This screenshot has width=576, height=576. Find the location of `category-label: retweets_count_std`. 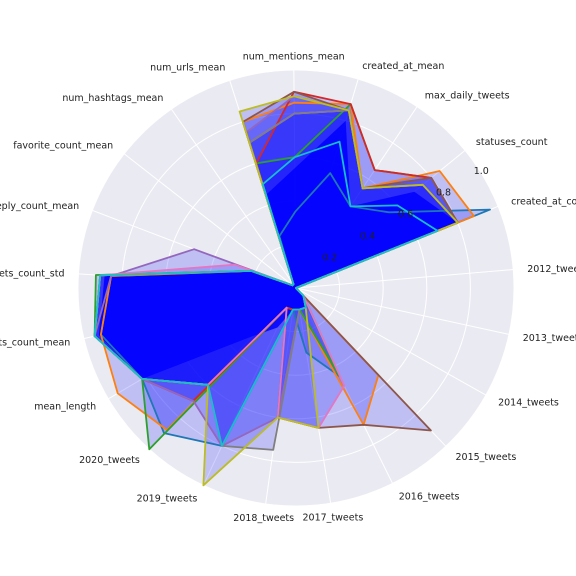

category-label: retweets_count_std is located at coordinates (32, 274).